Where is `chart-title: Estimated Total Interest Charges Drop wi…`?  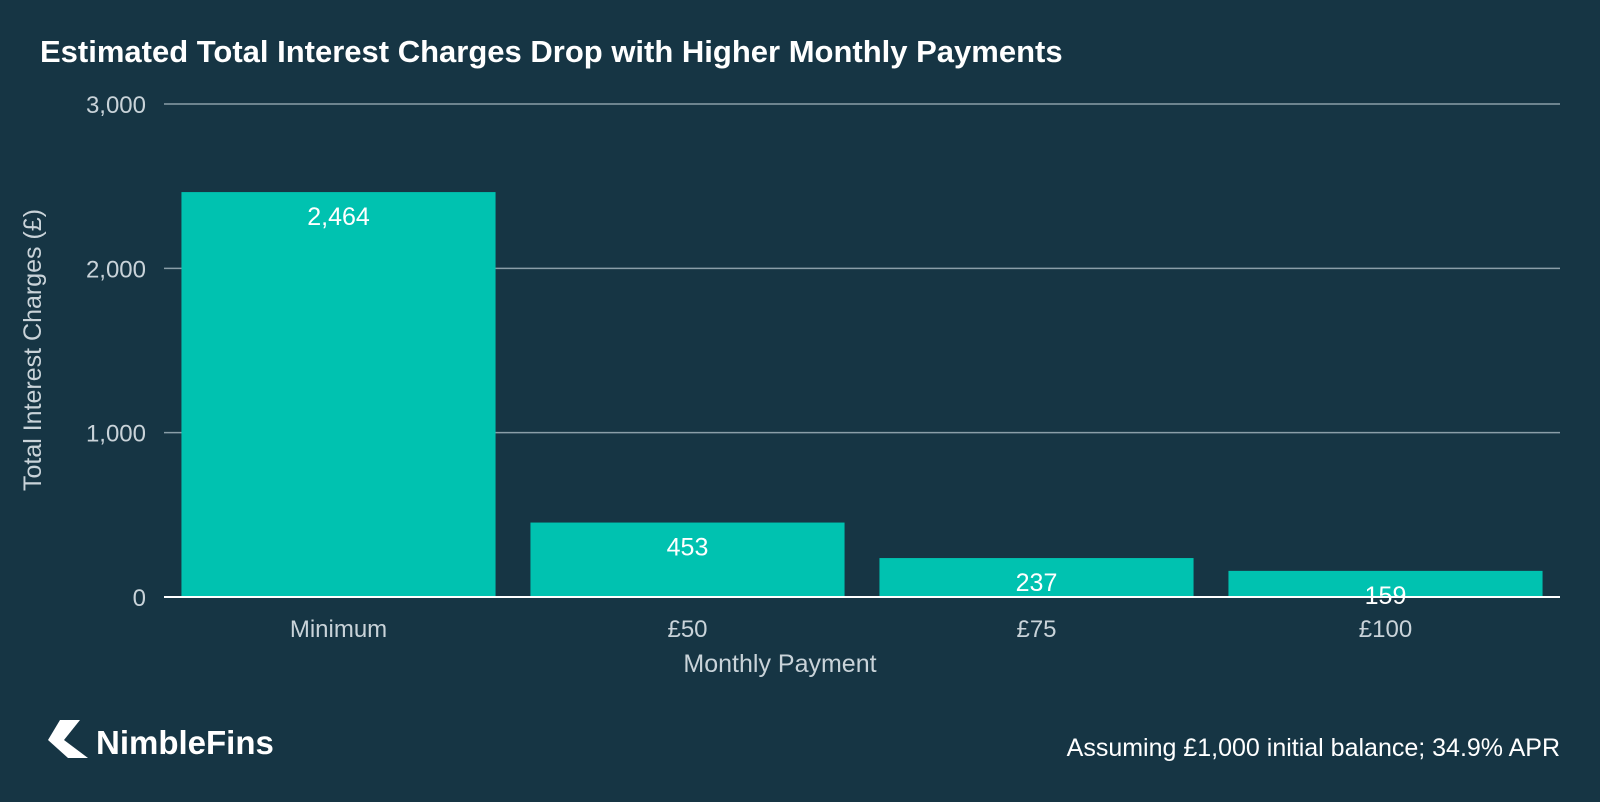
chart-title: Estimated Total Interest Charges Drop wi… is located at coordinates (551, 51).